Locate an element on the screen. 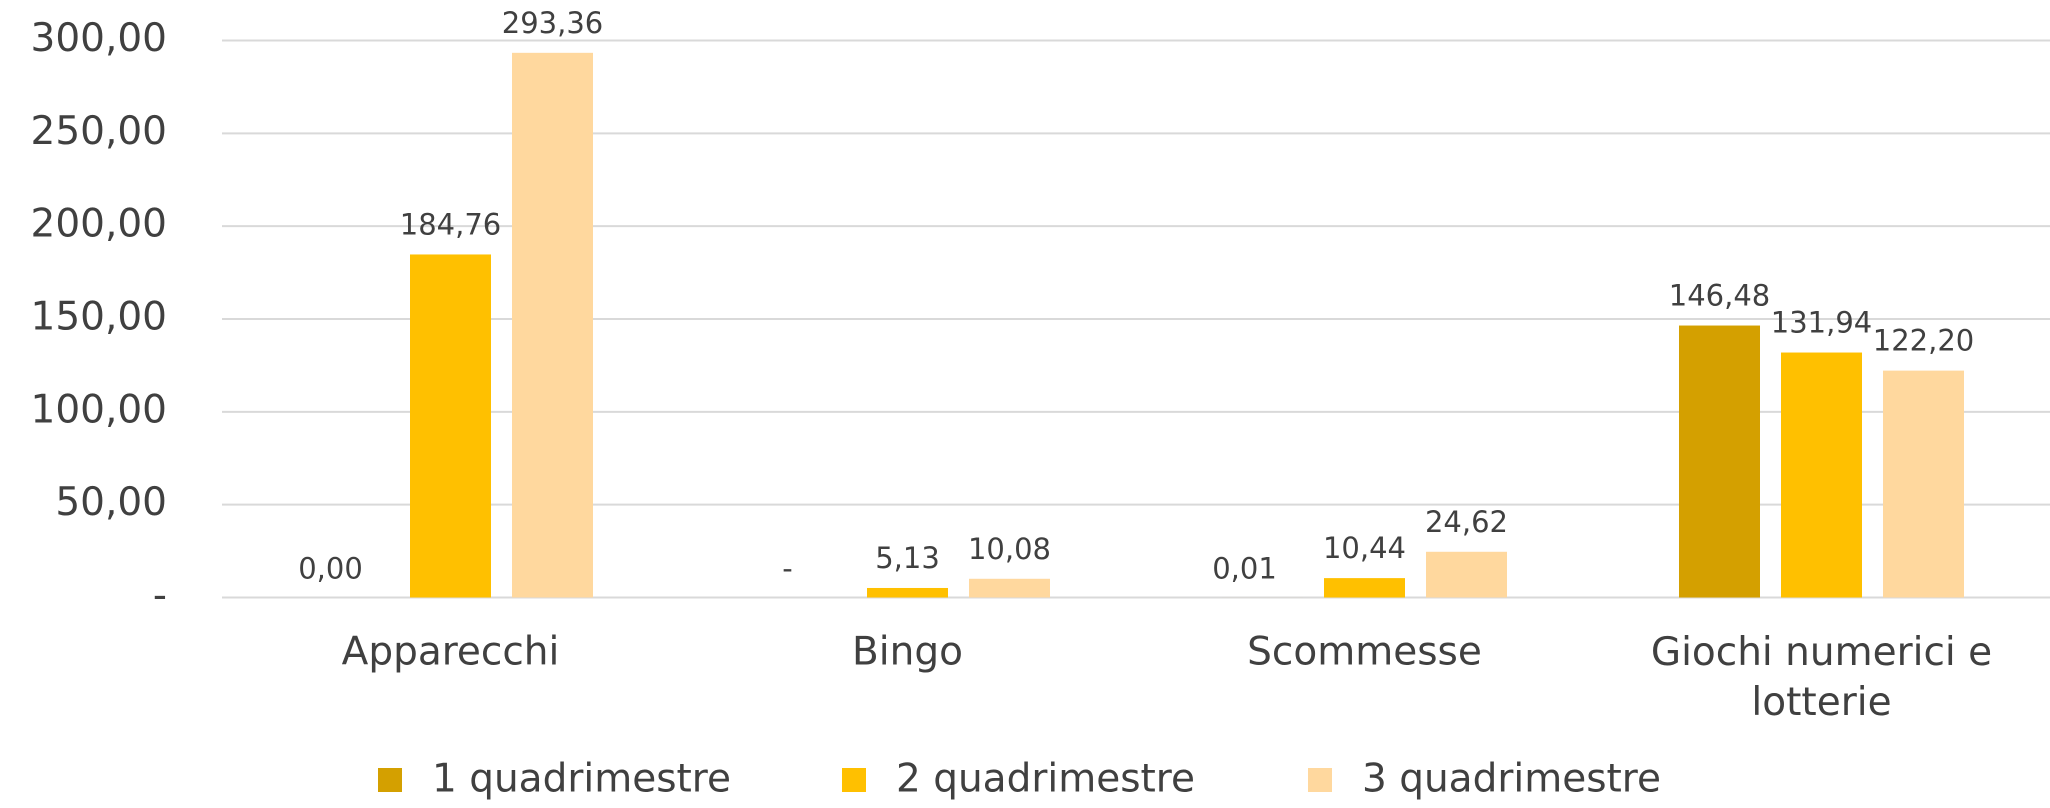 The height and width of the screenshot is (808, 2050). legend-label: 1 quadrimestre is located at coordinates (581, 779).